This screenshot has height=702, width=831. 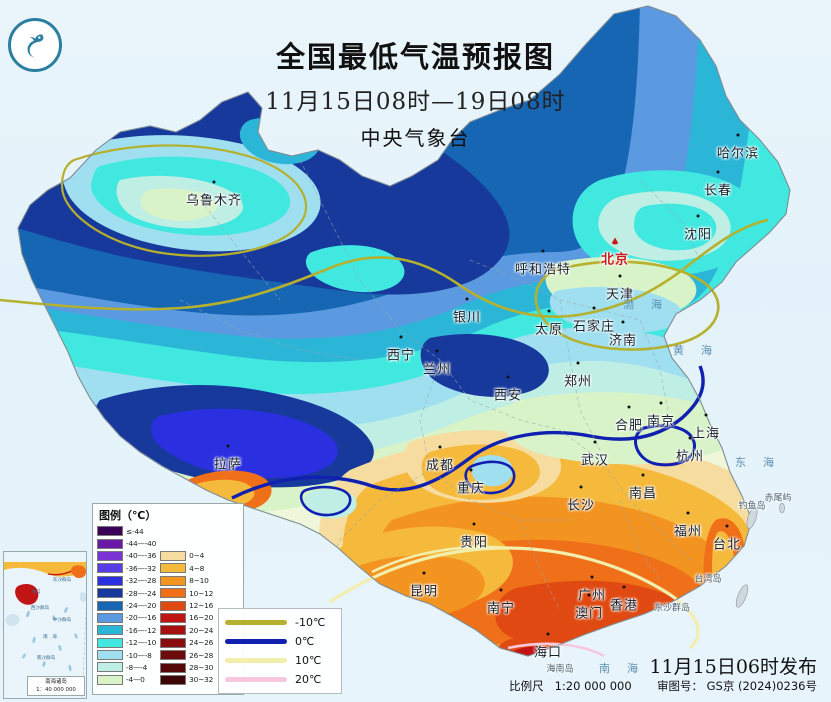 I want to click on city-name: 上海, so click(x=706, y=434).